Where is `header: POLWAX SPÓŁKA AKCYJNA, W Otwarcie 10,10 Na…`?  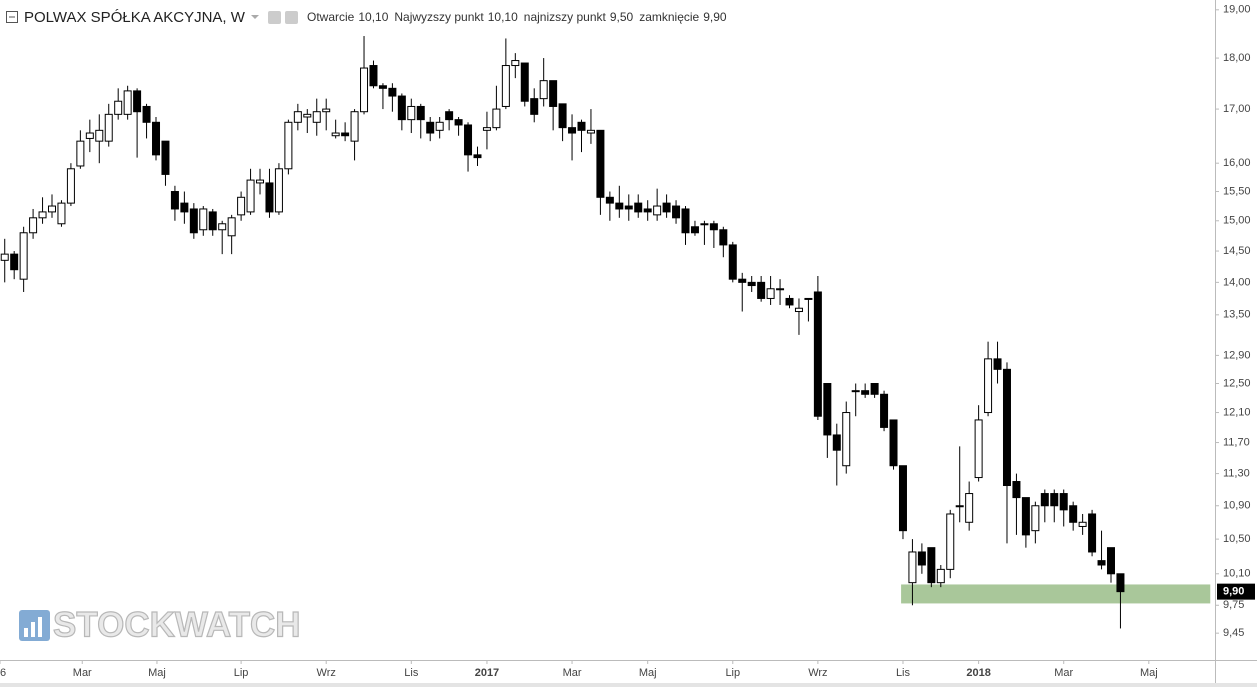
header: POLWAX SPÓŁKA AKCYJNA, W Otwarcie 10,10 Na… is located at coordinates (366, 17).